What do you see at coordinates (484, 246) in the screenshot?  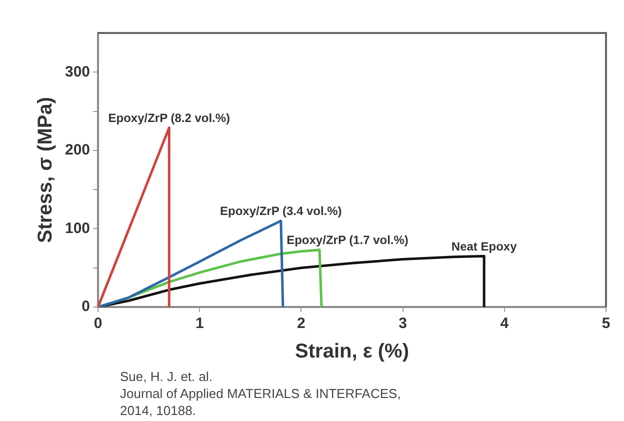 I see `series-label: Neat Epoxy` at bounding box center [484, 246].